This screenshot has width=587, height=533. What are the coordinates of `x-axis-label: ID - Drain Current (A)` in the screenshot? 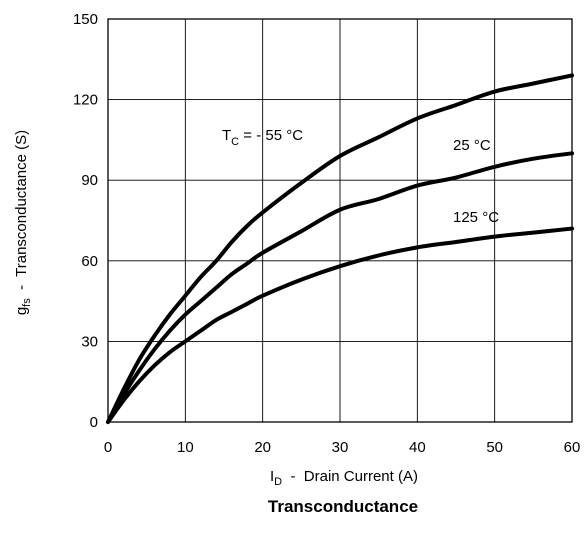 It's located at (344, 478).